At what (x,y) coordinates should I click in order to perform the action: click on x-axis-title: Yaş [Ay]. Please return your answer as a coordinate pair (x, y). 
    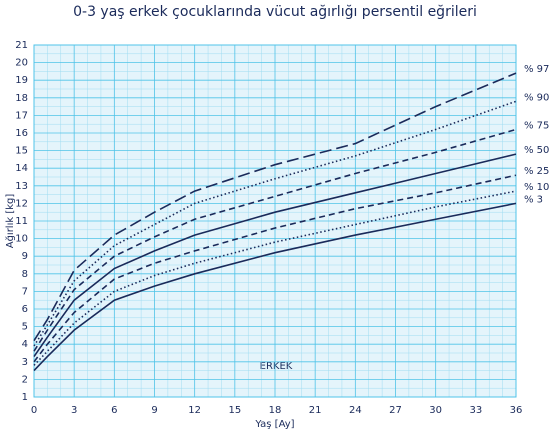
    Looking at the image, I should click on (274, 424).